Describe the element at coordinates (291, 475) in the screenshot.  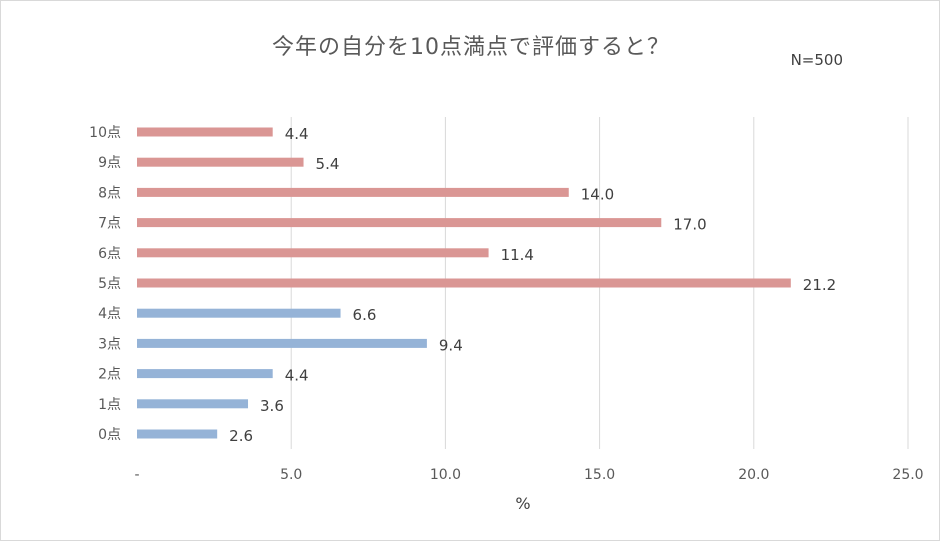
I see `x-tick-label: 5.0` at that location.